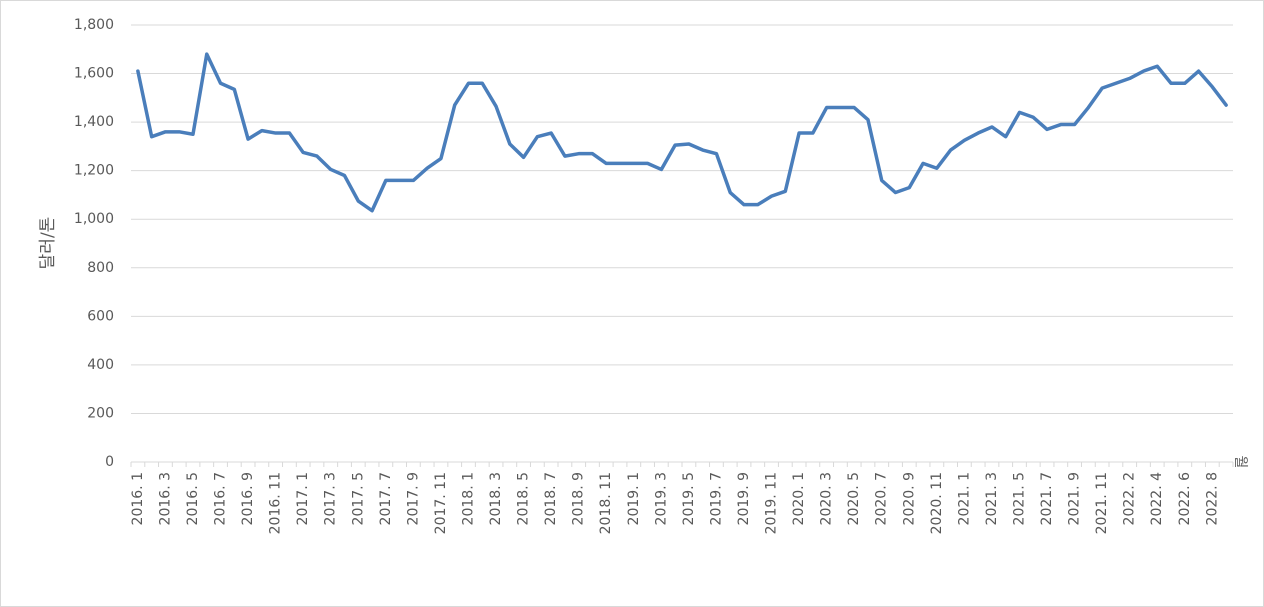 The image size is (1264, 607). Describe the element at coordinates (854, 498) in the screenshot. I see `x-tick-label: 2020. 5` at that location.